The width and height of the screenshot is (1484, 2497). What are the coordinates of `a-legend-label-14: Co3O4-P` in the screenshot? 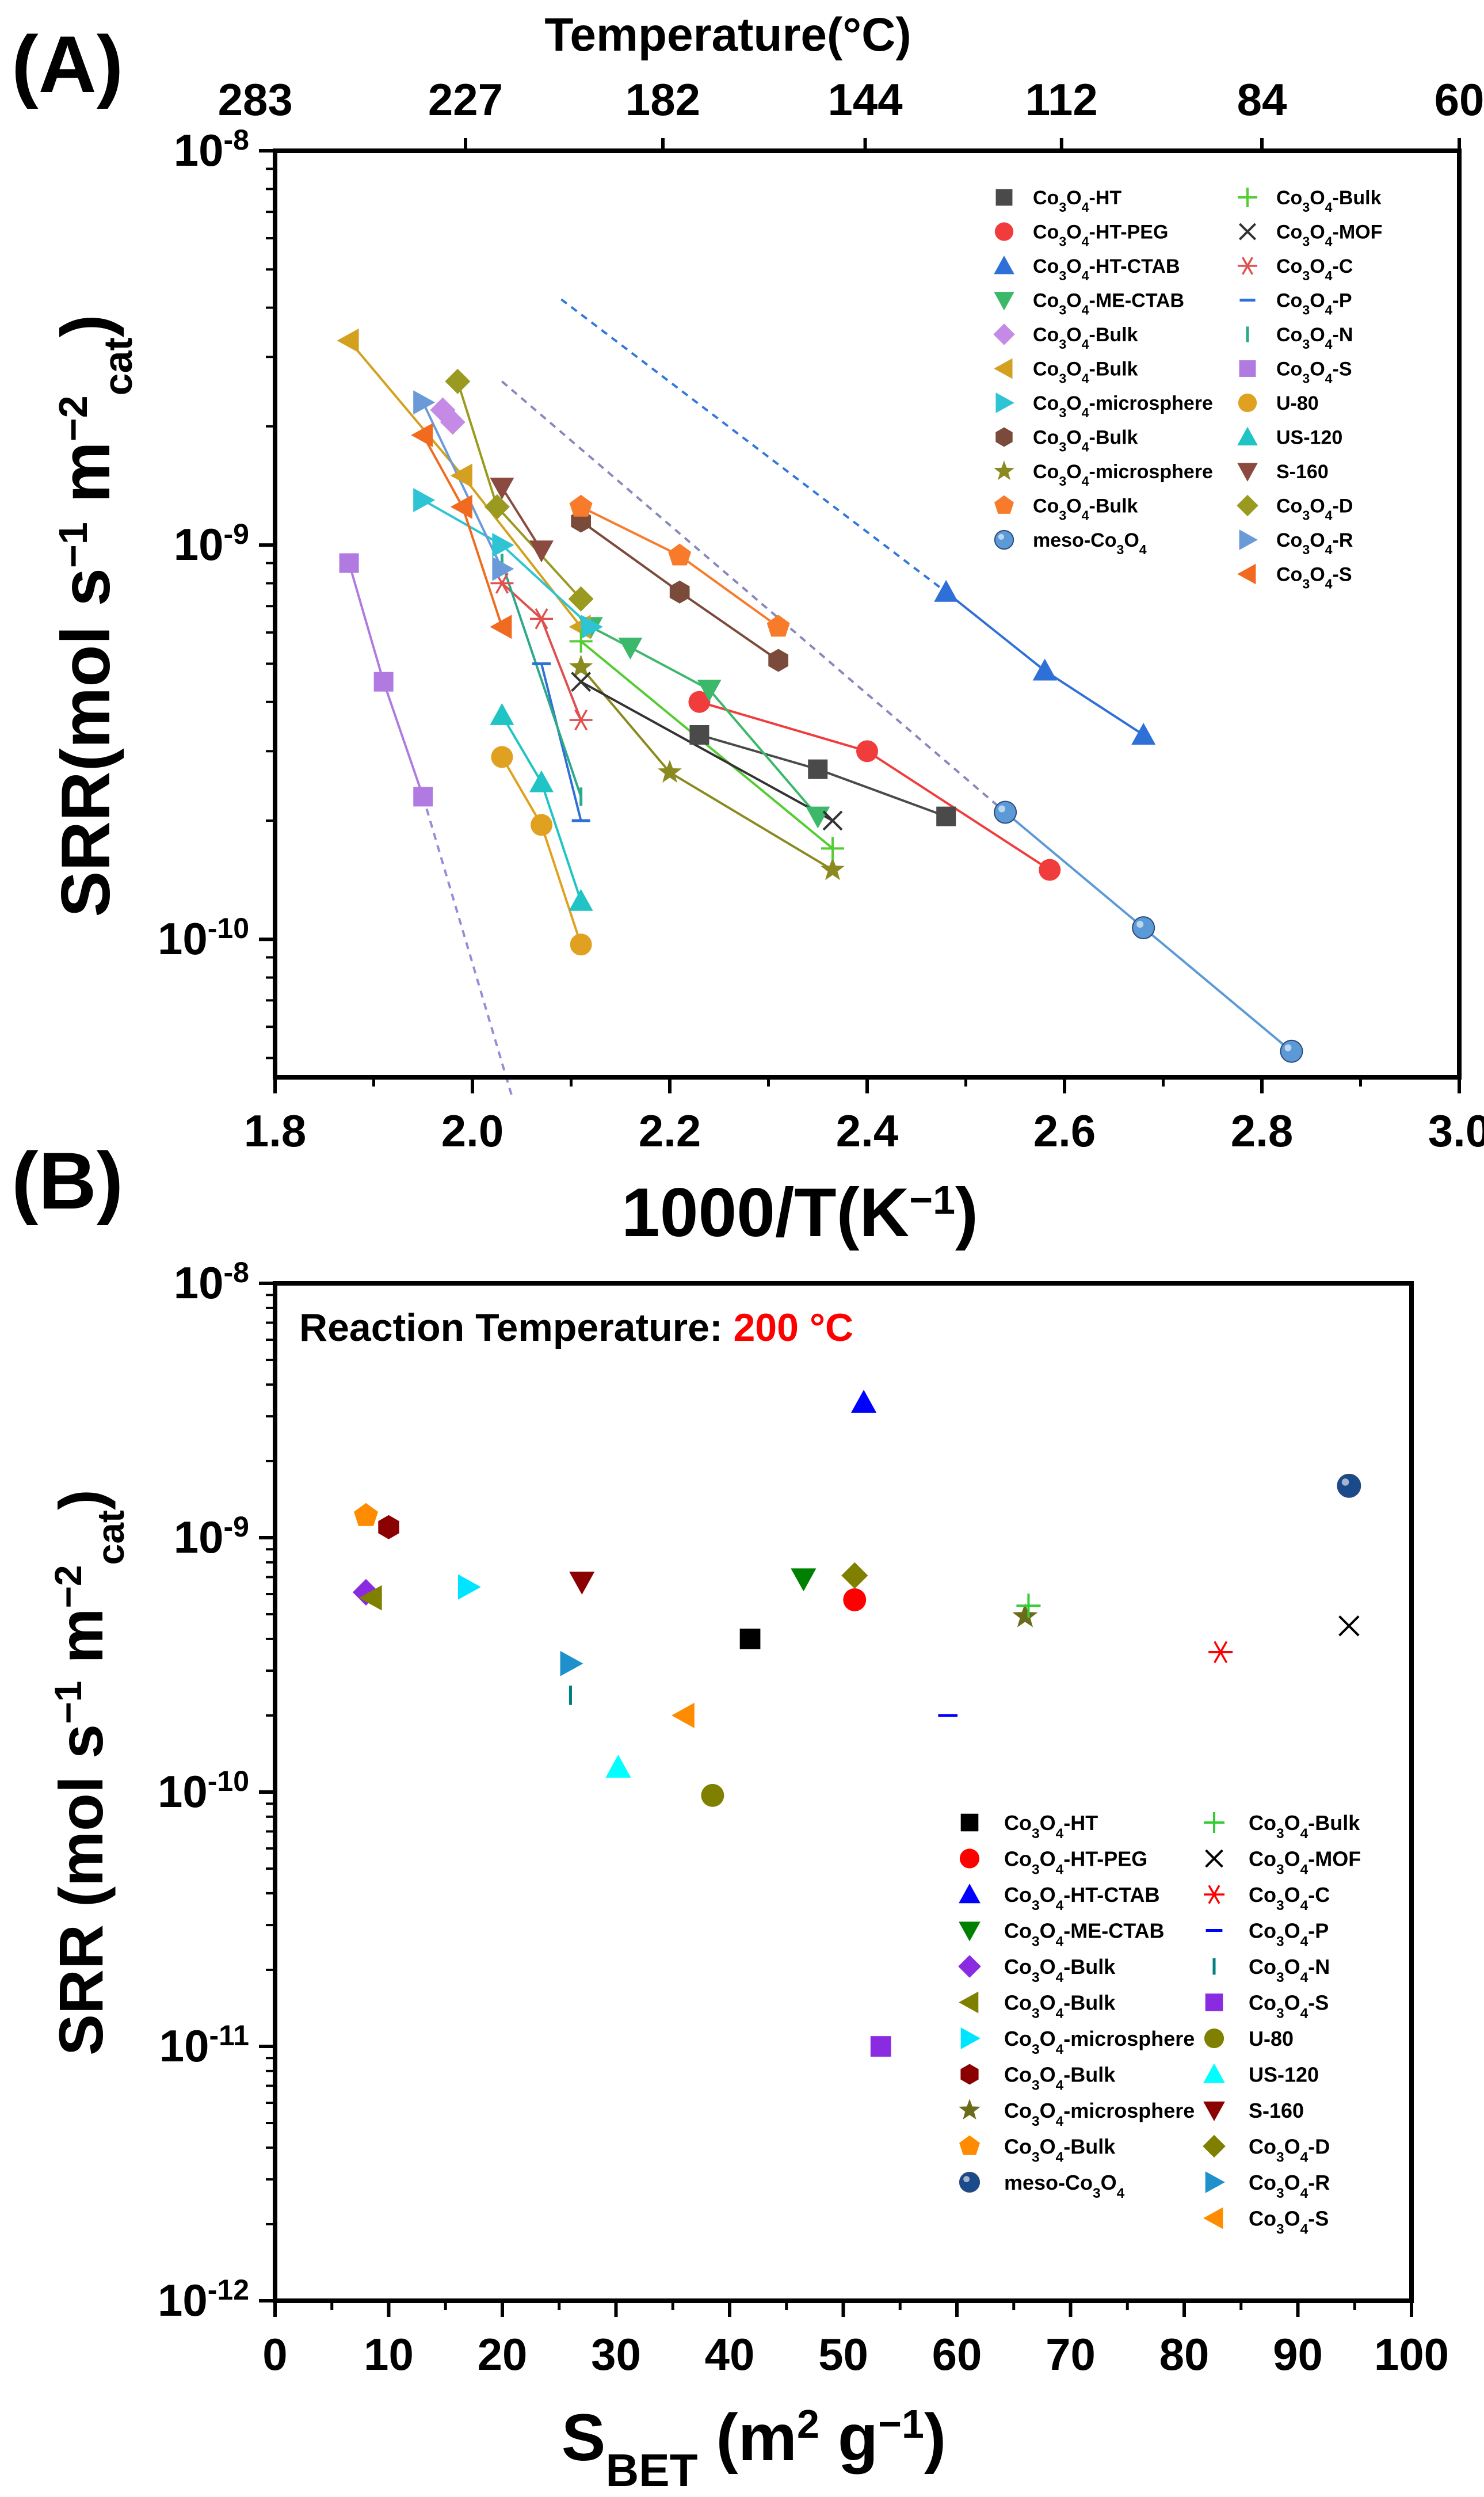 It's located at (1314, 304).